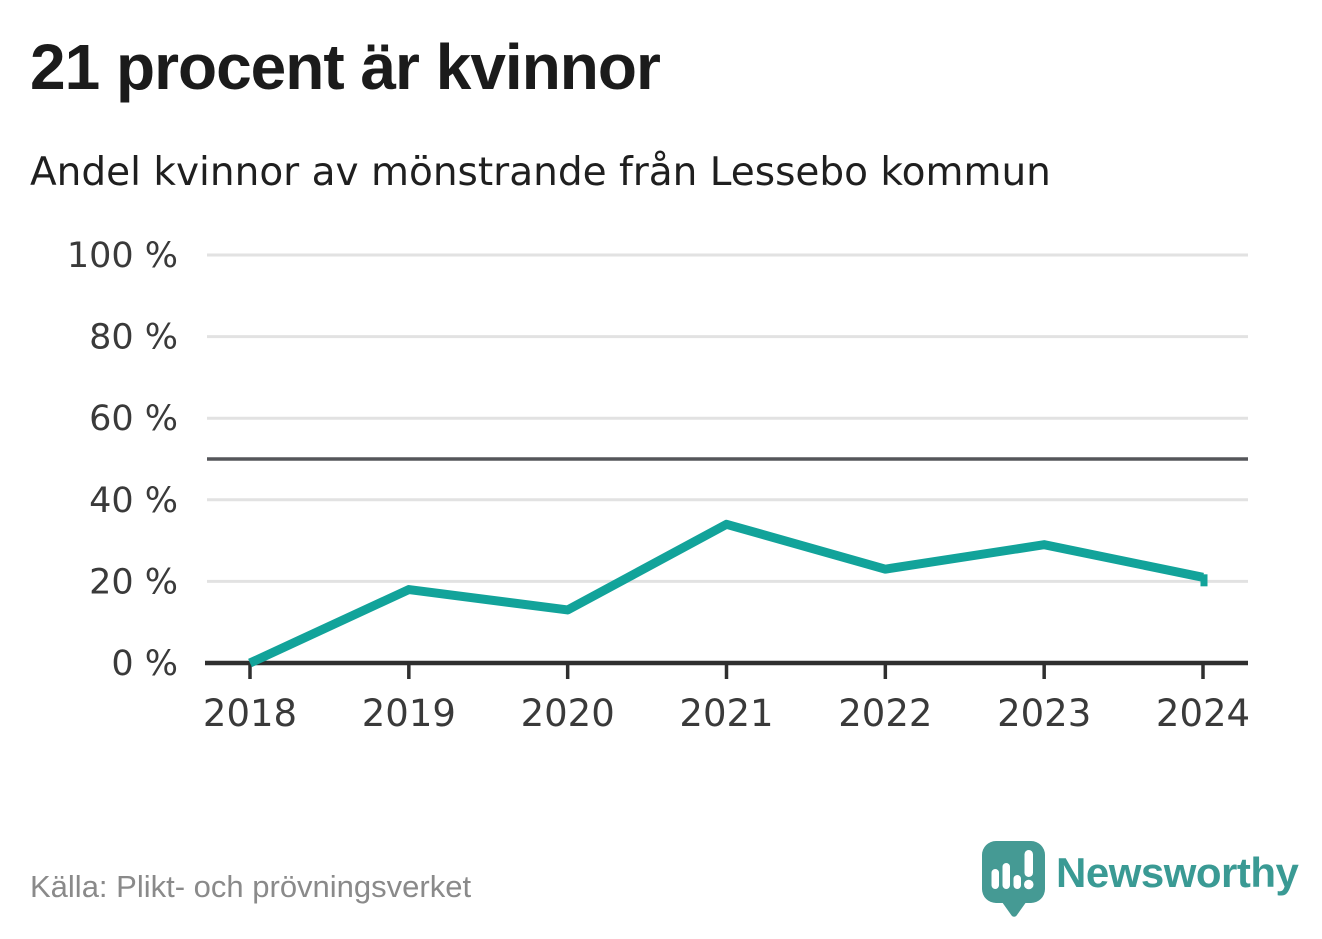  What do you see at coordinates (250, 713) in the screenshot?
I see `x-tick-label: 2018` at bounding box center [250, 713].